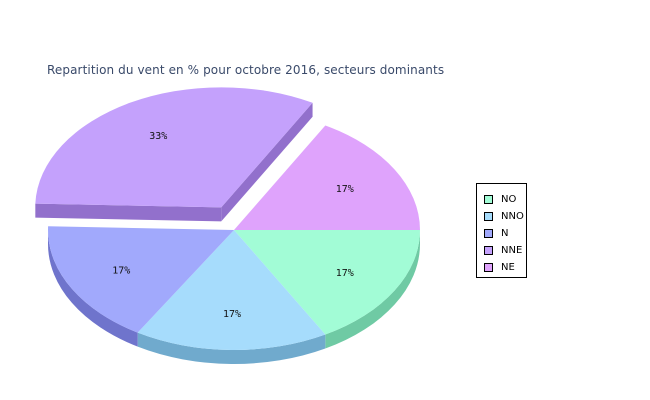  Describe the element at coordinates (488, 267) in the screenshot. I see `legend-swatch-ne` at that location.